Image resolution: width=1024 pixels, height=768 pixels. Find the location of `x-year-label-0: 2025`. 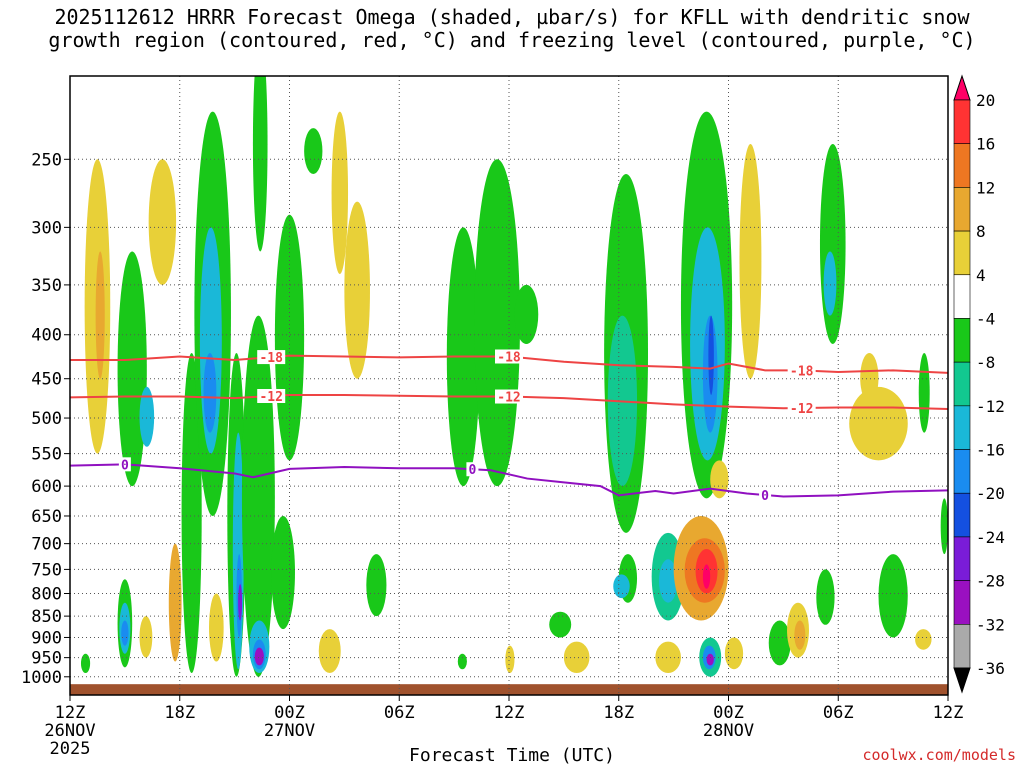

x-year-label-0: 2025 is located at coordinates (70, 749).